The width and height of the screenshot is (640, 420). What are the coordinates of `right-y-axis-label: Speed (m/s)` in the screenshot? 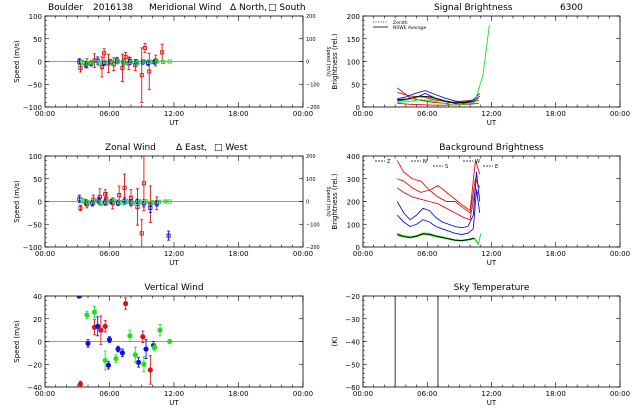 It's located at (328, 61).